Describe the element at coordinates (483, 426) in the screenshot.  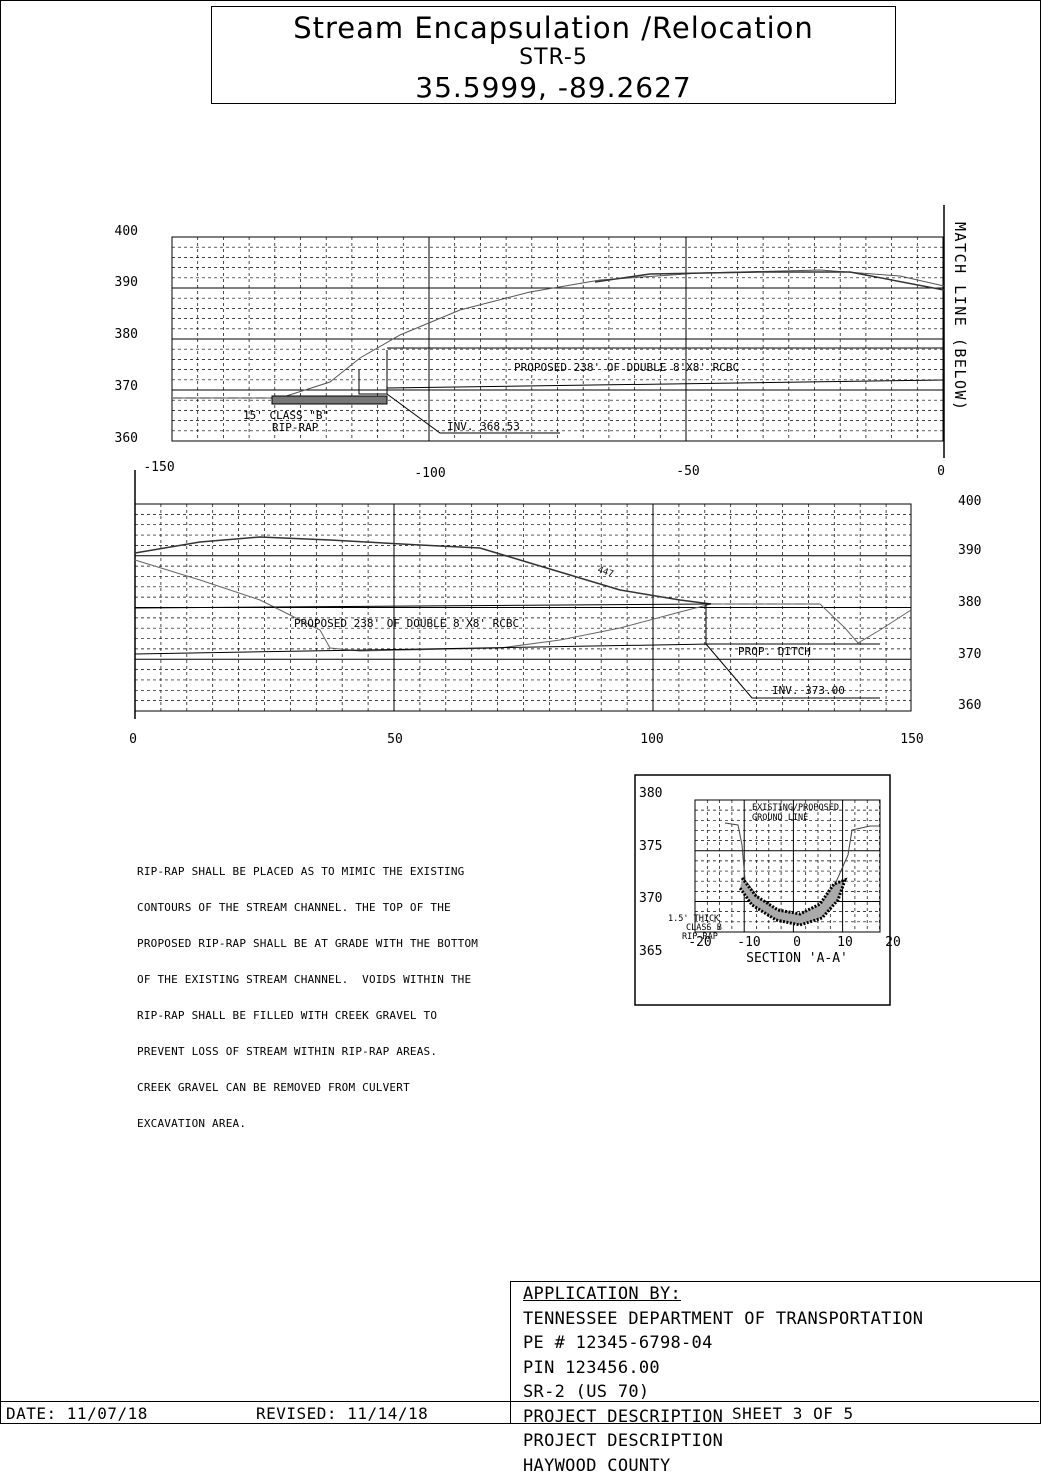
I see `top-inv-label: INV. 368.53` at that location.